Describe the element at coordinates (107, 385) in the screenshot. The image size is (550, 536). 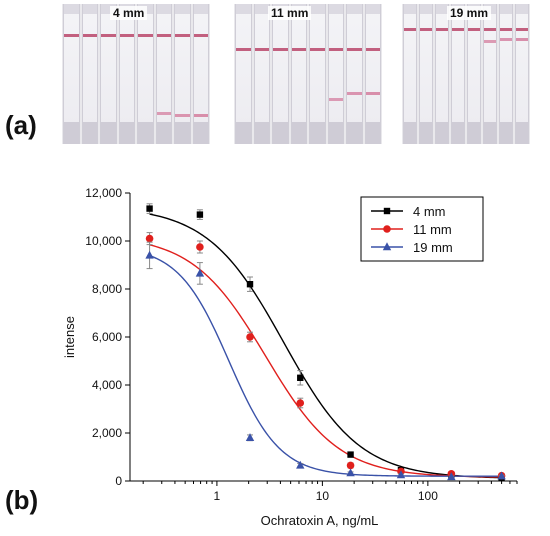
I see `y-tick-label: 4,000` at that location.